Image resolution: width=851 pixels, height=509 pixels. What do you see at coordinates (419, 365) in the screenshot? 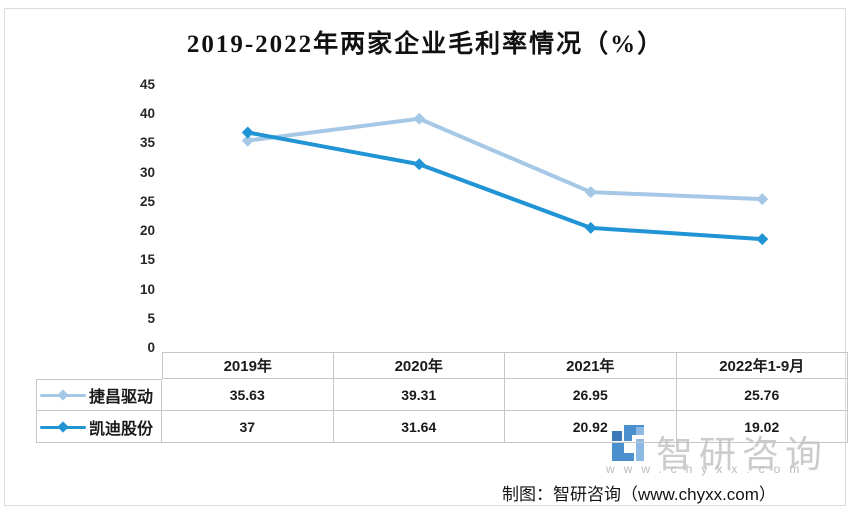
I see `table-header-2020: 2020年` at bounding box center [419, 365].